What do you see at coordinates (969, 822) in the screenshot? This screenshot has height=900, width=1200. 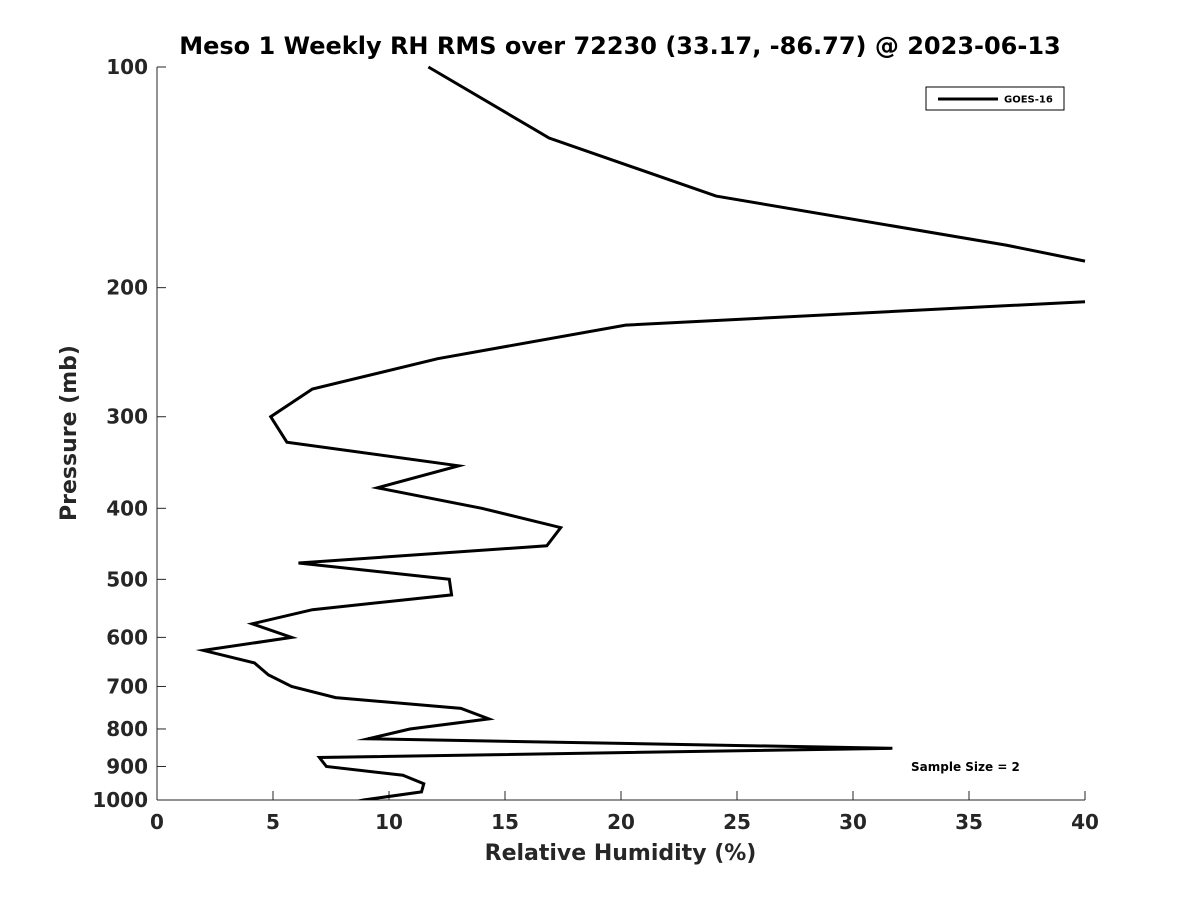 I see `x-tick-label: 35` at bounding box center [969, 822].